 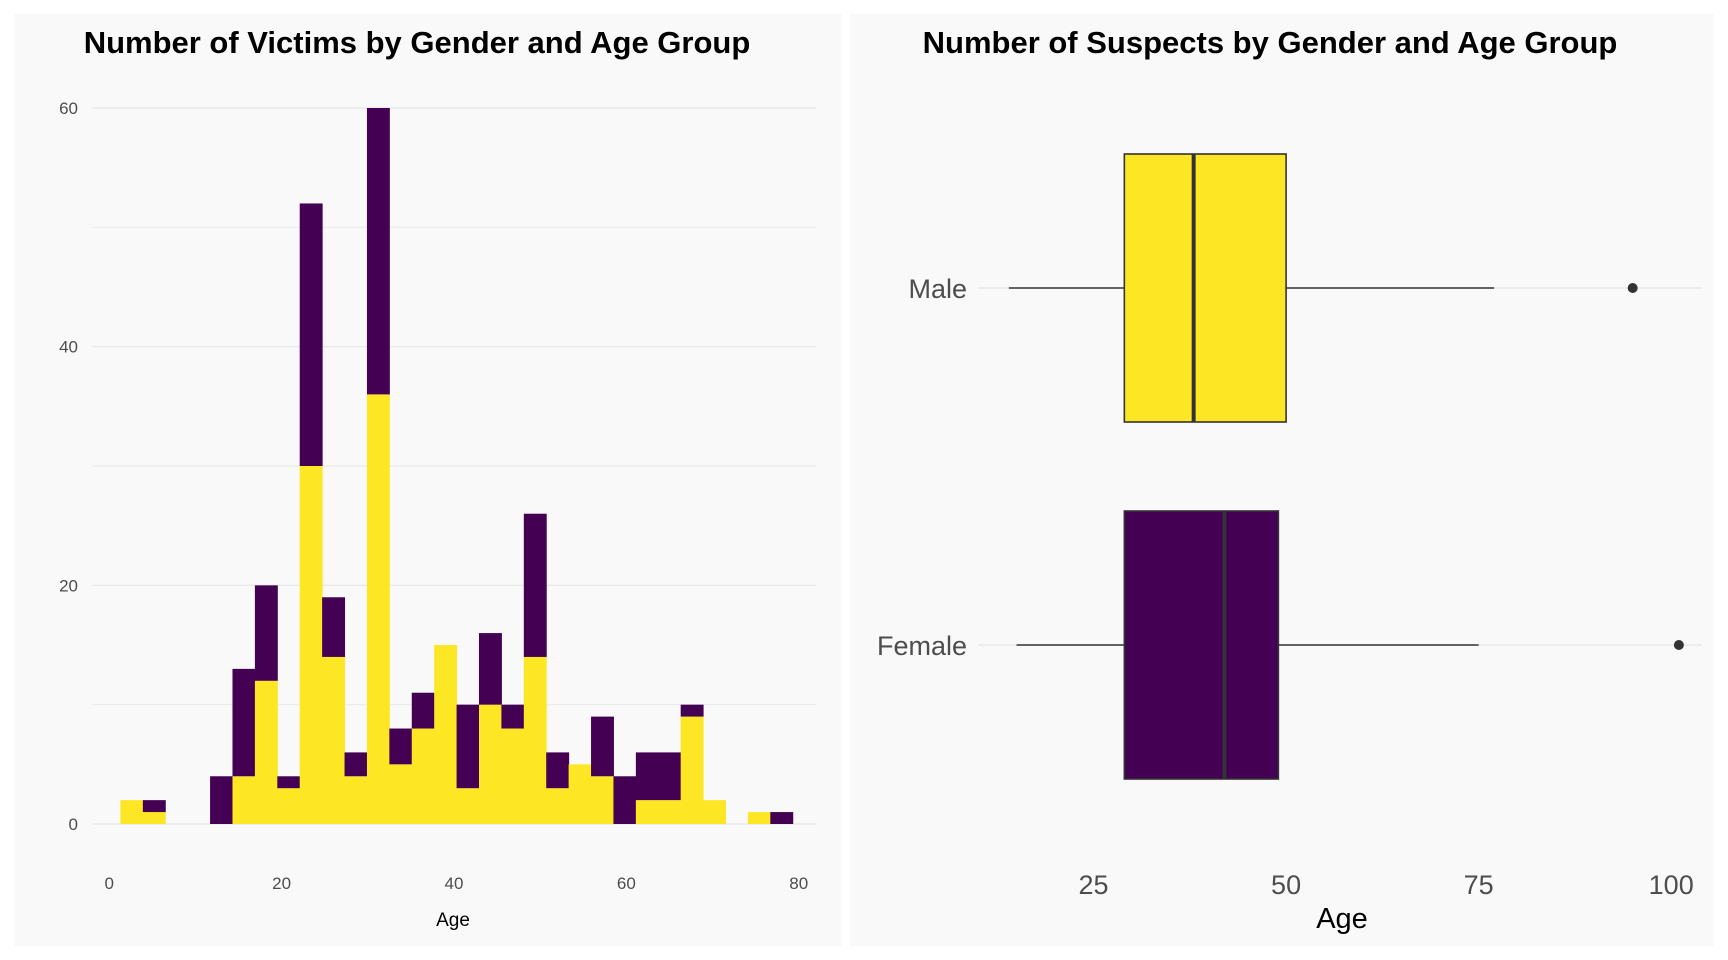 What do you see at coordinates (454, 883) in the screenshot?
I see `x-tick-label: 40` at bounding box center [454, 883].